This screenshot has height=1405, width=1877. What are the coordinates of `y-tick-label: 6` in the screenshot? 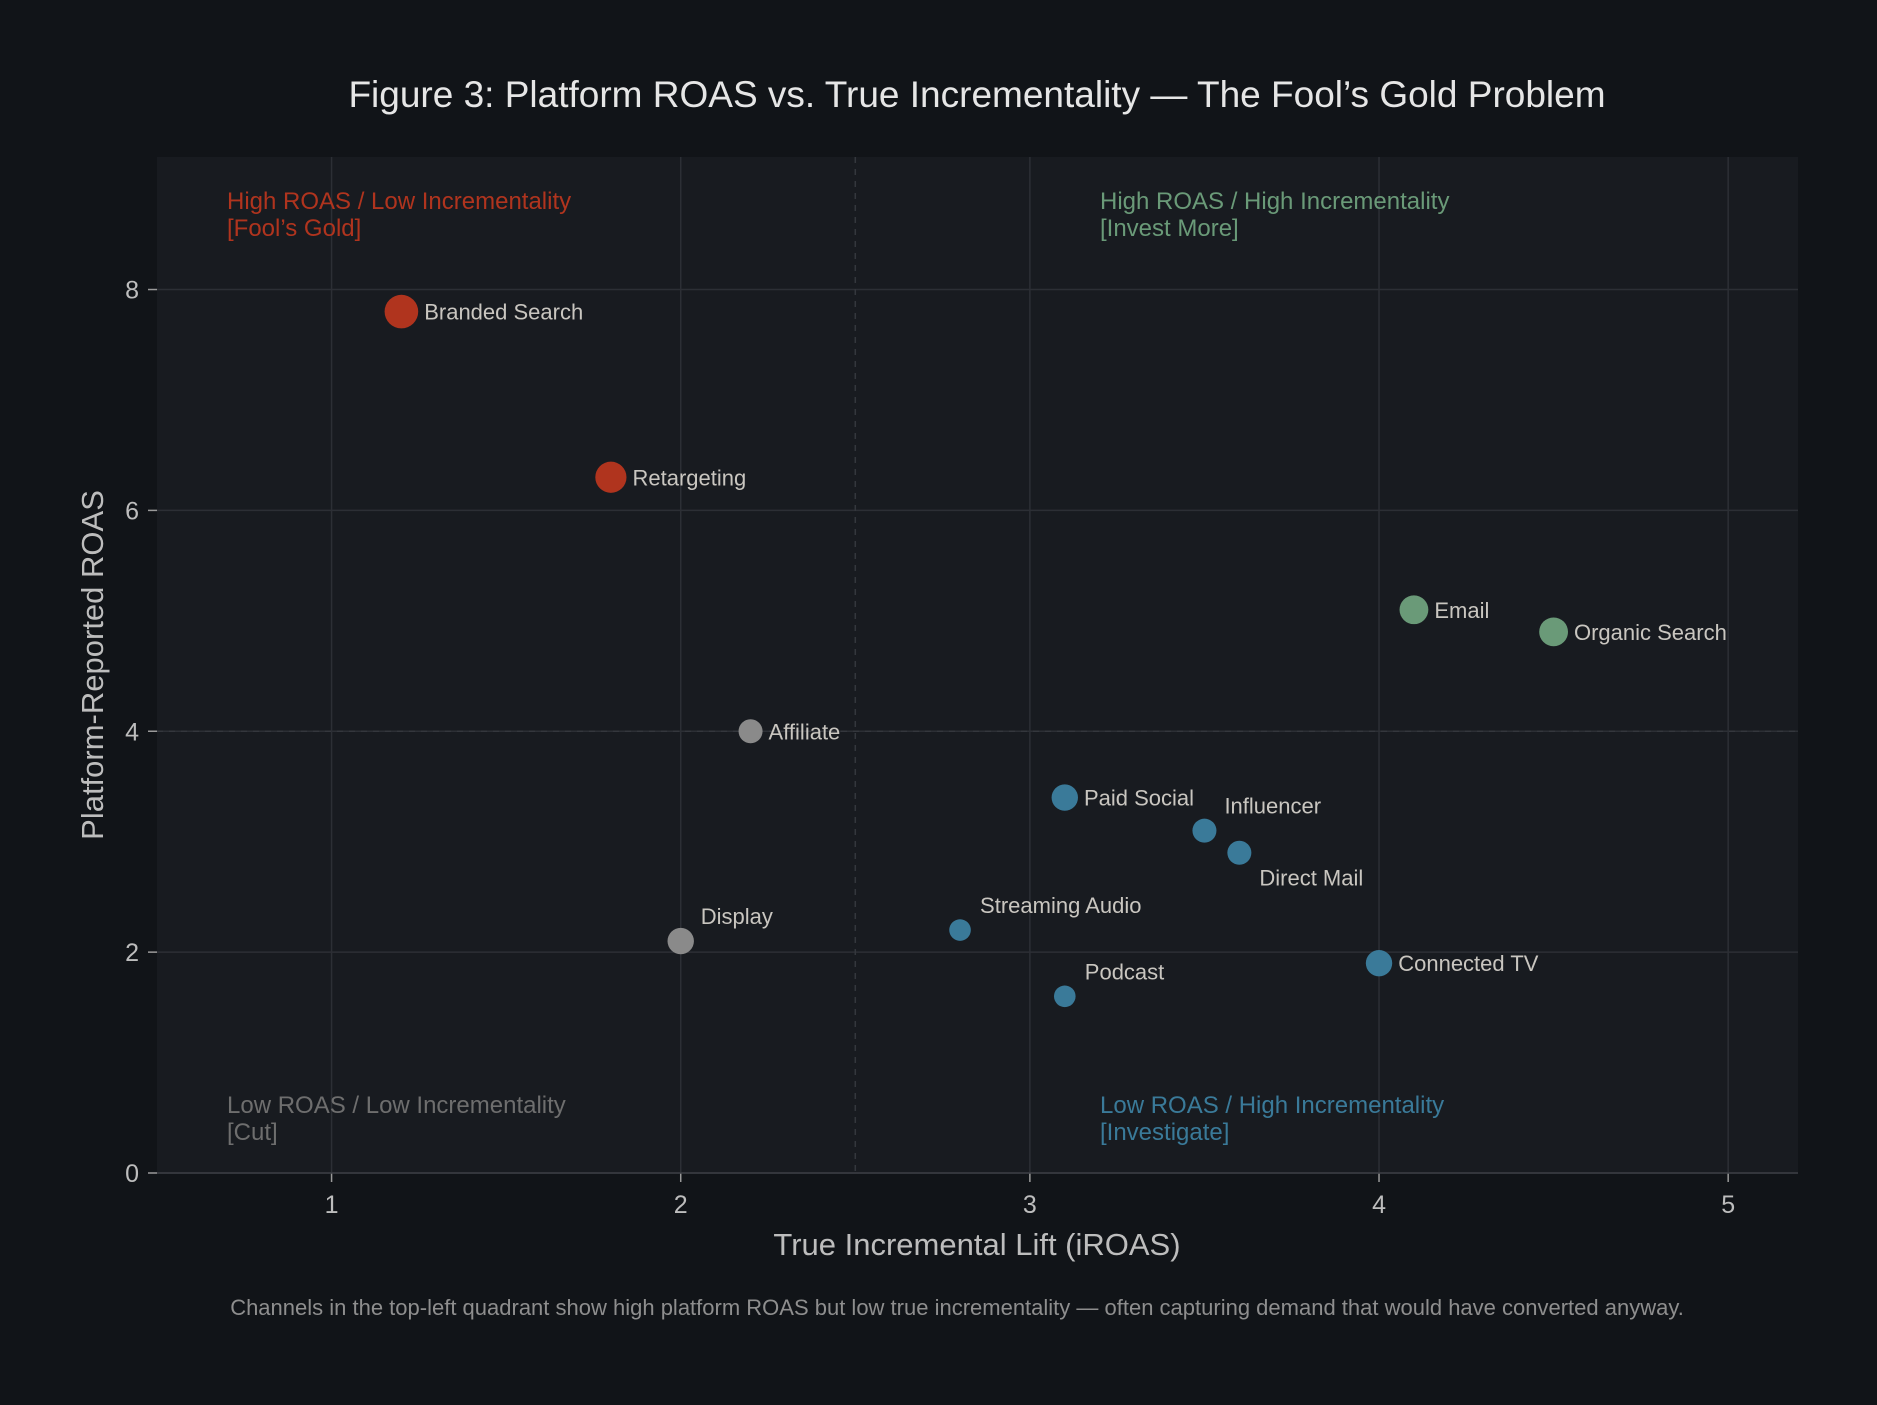 It's located at (132, 511).